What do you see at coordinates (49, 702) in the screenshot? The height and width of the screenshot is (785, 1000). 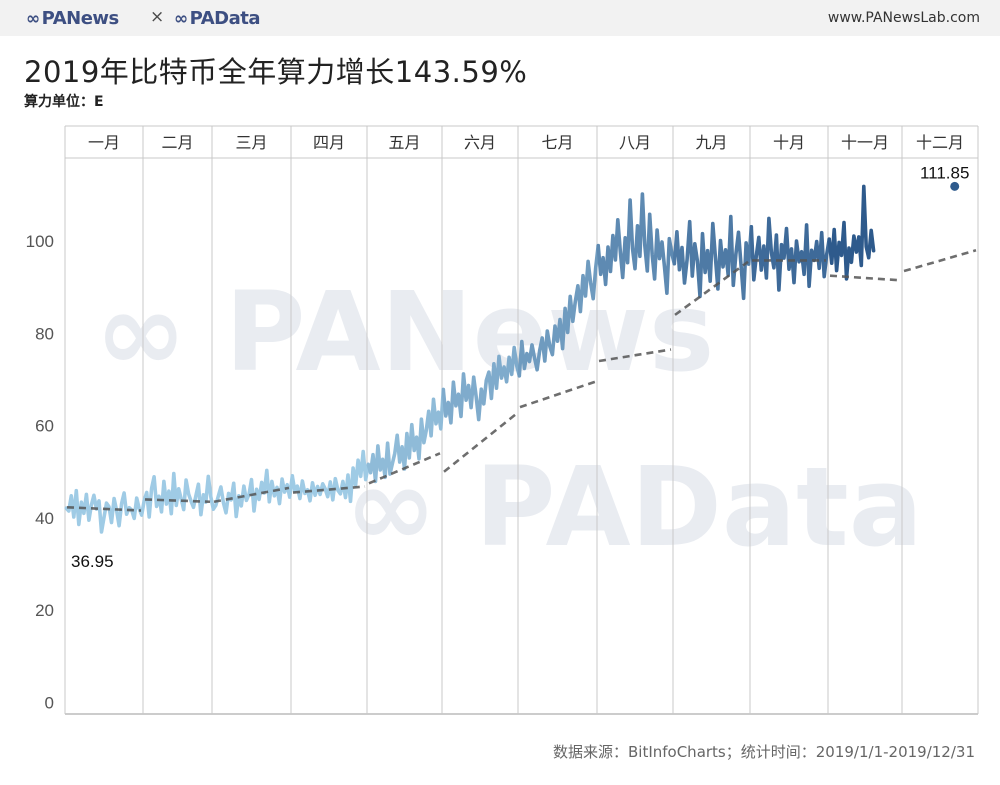 I see `y-tick-label: 0` at bounding box center [49, 702].